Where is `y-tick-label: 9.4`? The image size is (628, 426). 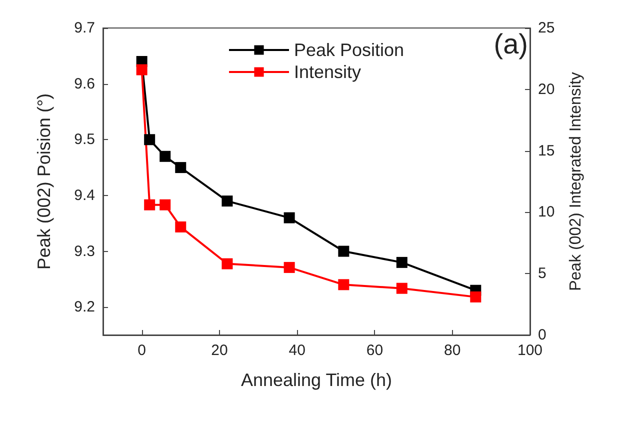 y-tick-label: 9.4 is located at coordinates (84, 195).